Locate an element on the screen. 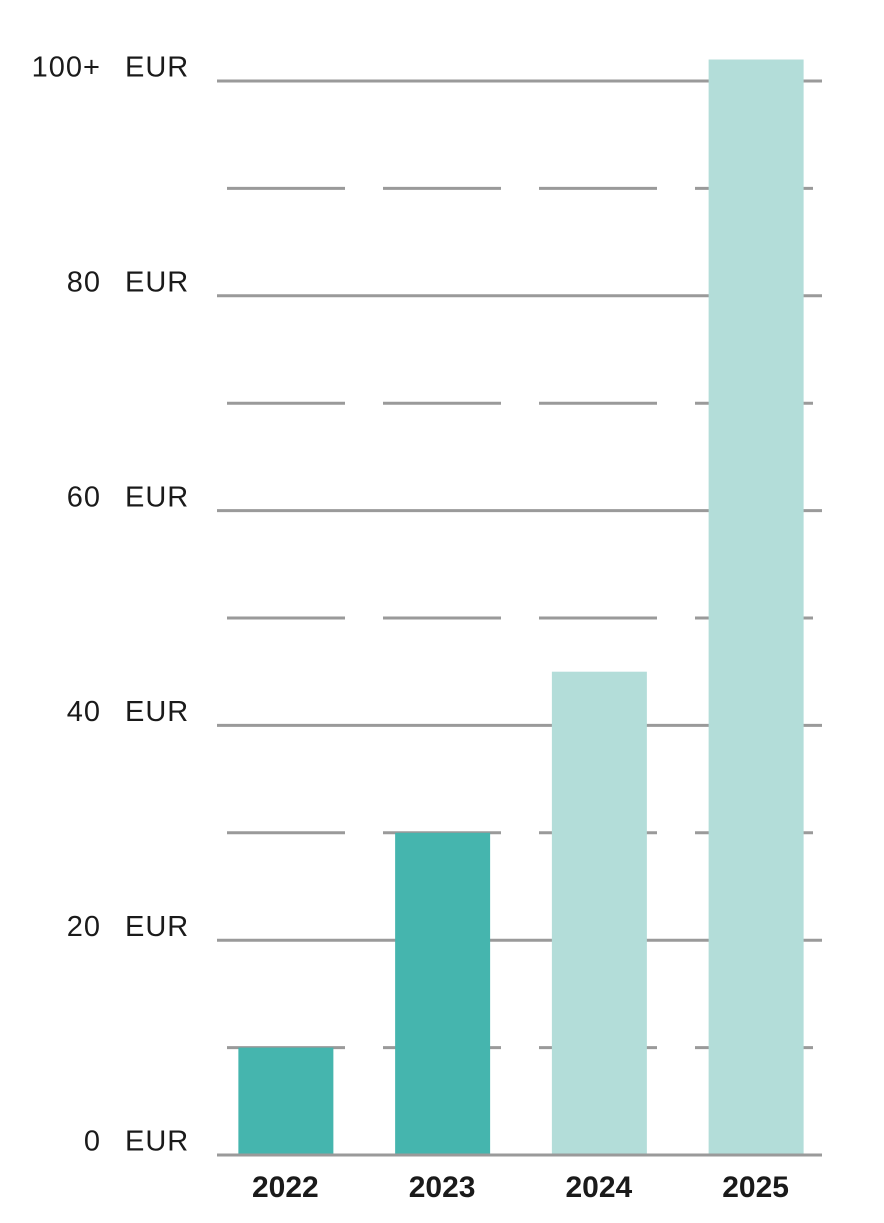 This screenshot has height=1223, width=884. x-tick-label: 2025 is located at coordinates (755, 1187).